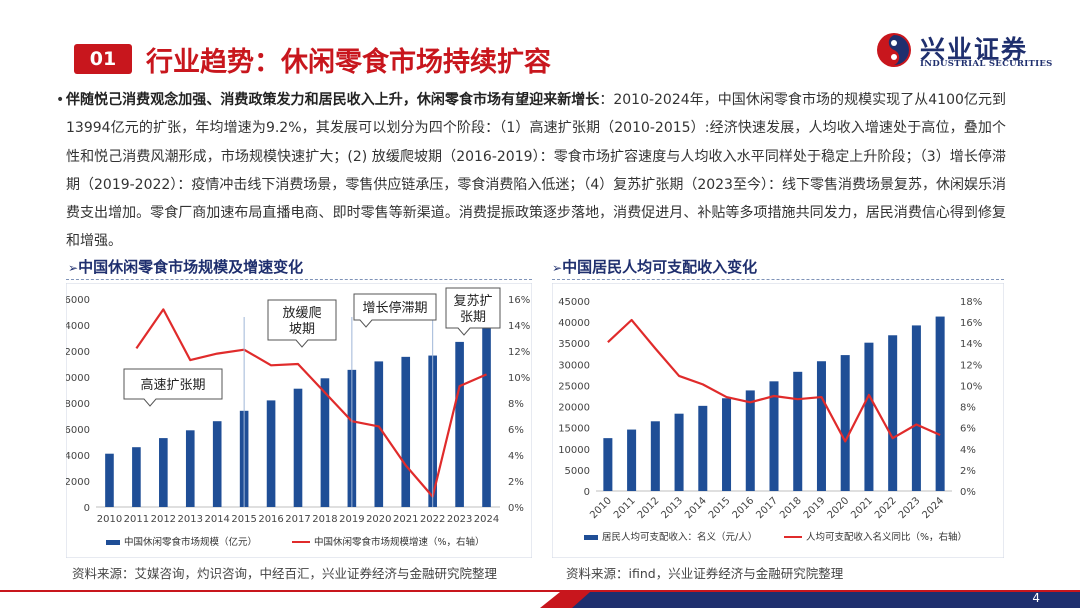  Describe the element at coordinates (172, 385) in the screenshot. I see `phase-callout-rapid-text: 高速扩张期` at that location.